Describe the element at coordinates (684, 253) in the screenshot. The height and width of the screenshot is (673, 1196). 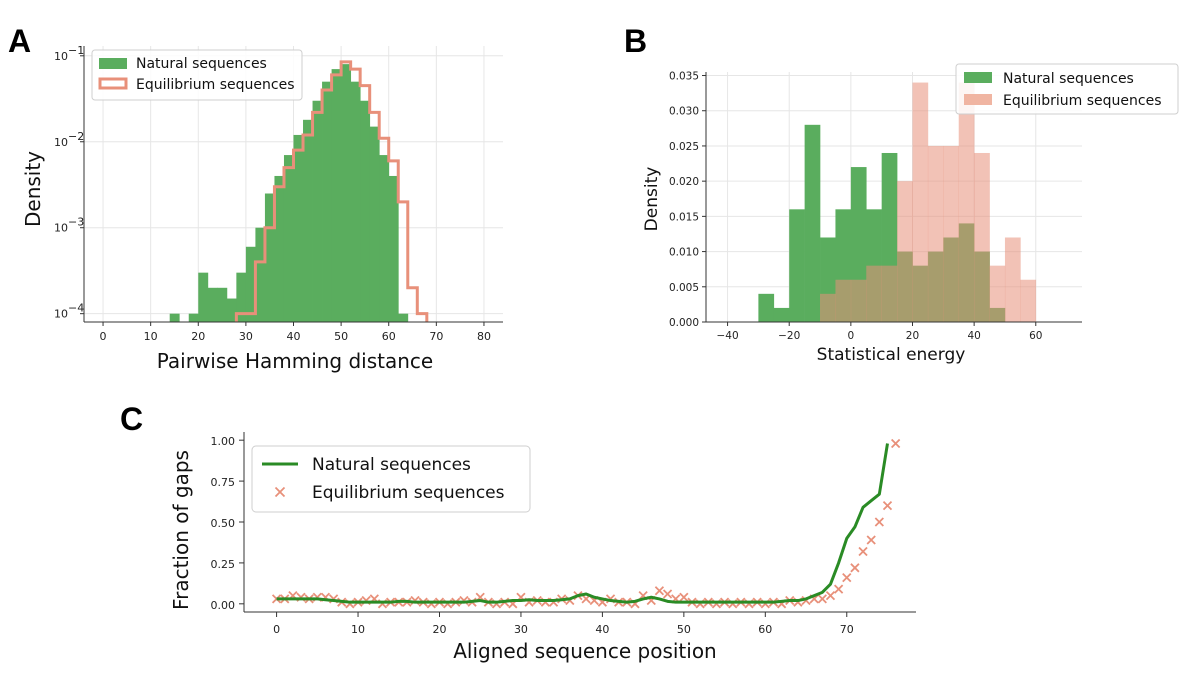
I see `y-tick-label: 0.010` at that location.